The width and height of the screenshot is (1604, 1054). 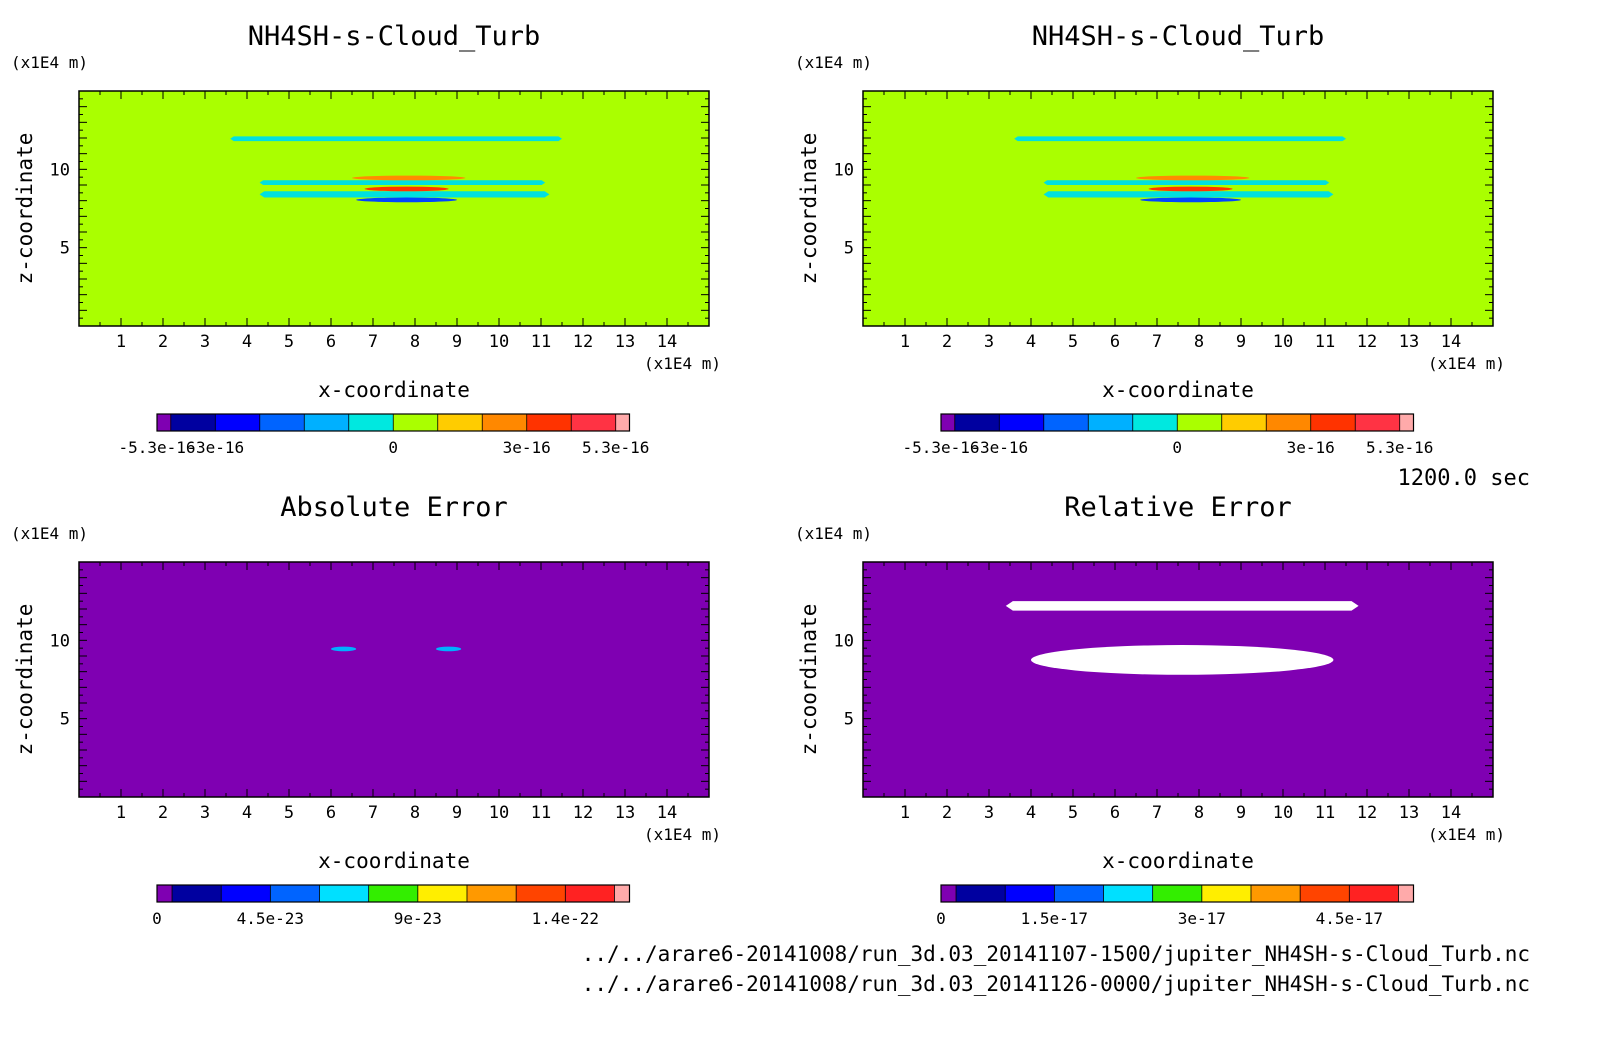 I want to click on x-tick-label: 4, so click(x=1031, y=813).